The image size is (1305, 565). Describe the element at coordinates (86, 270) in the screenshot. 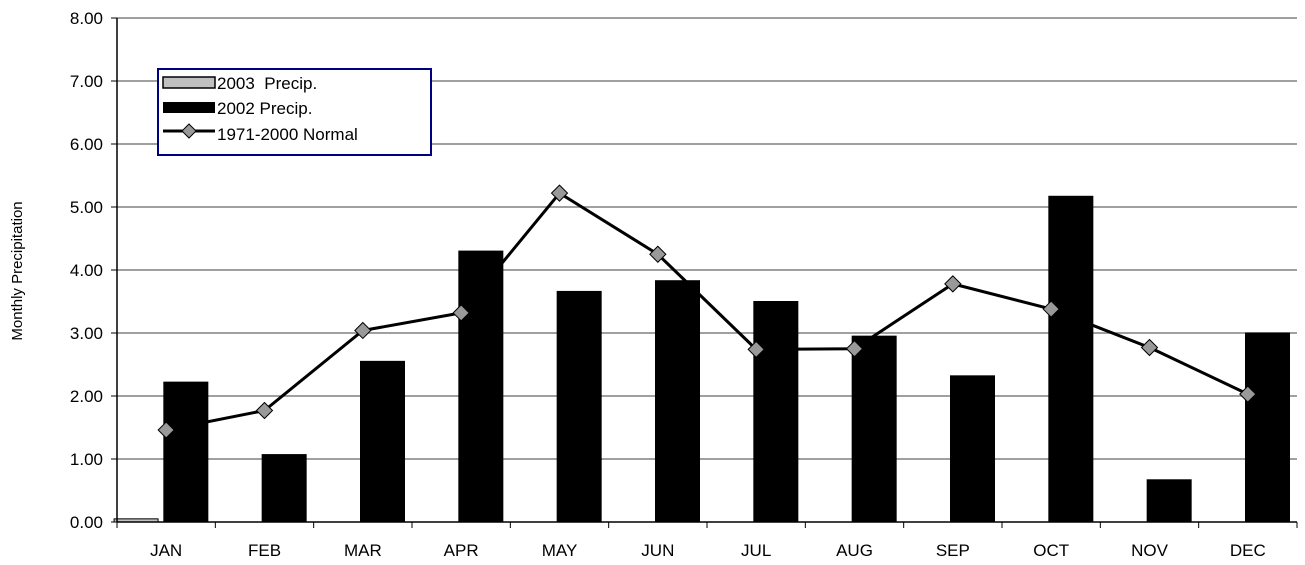

I see `y-tick-label: 4.00` at that location.